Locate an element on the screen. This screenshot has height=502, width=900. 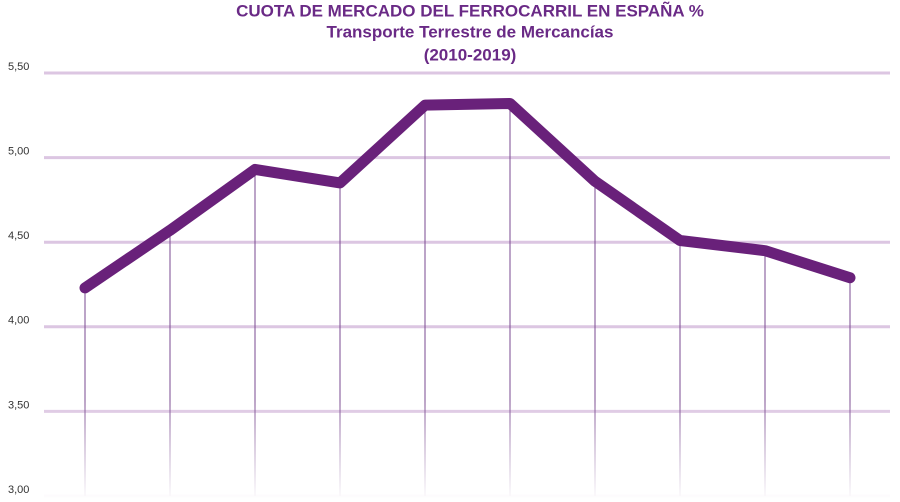
chart-subtitle: Transporte Terrestre de Mercancías is located at coordinates (470, 31).